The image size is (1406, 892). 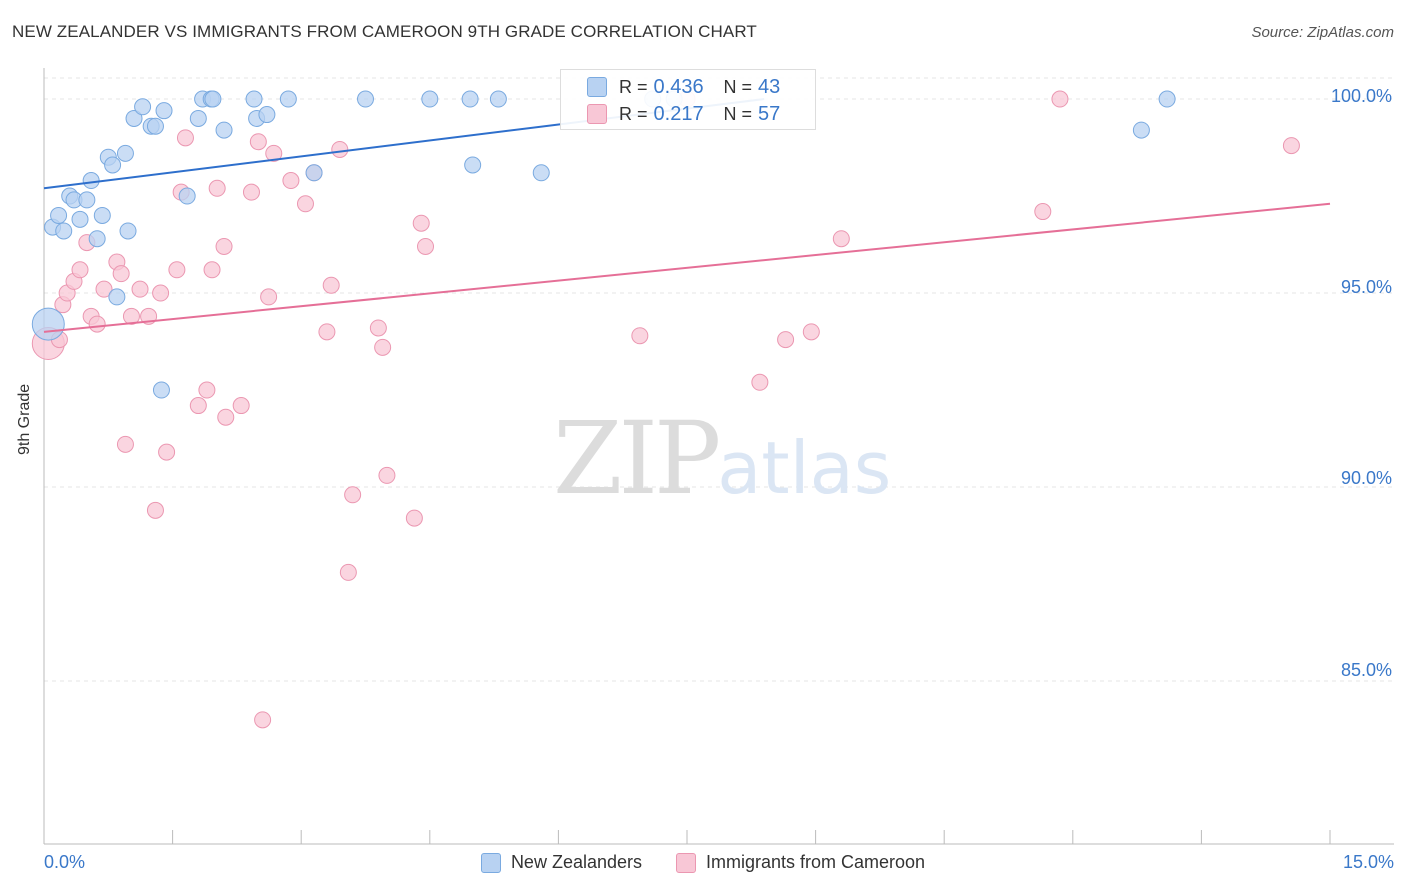 What do you see at coordinates (561, 862) in the screenshot?
I see `legend-item-new-zealanders: New Zealanders` at bounding box center [561, 862].